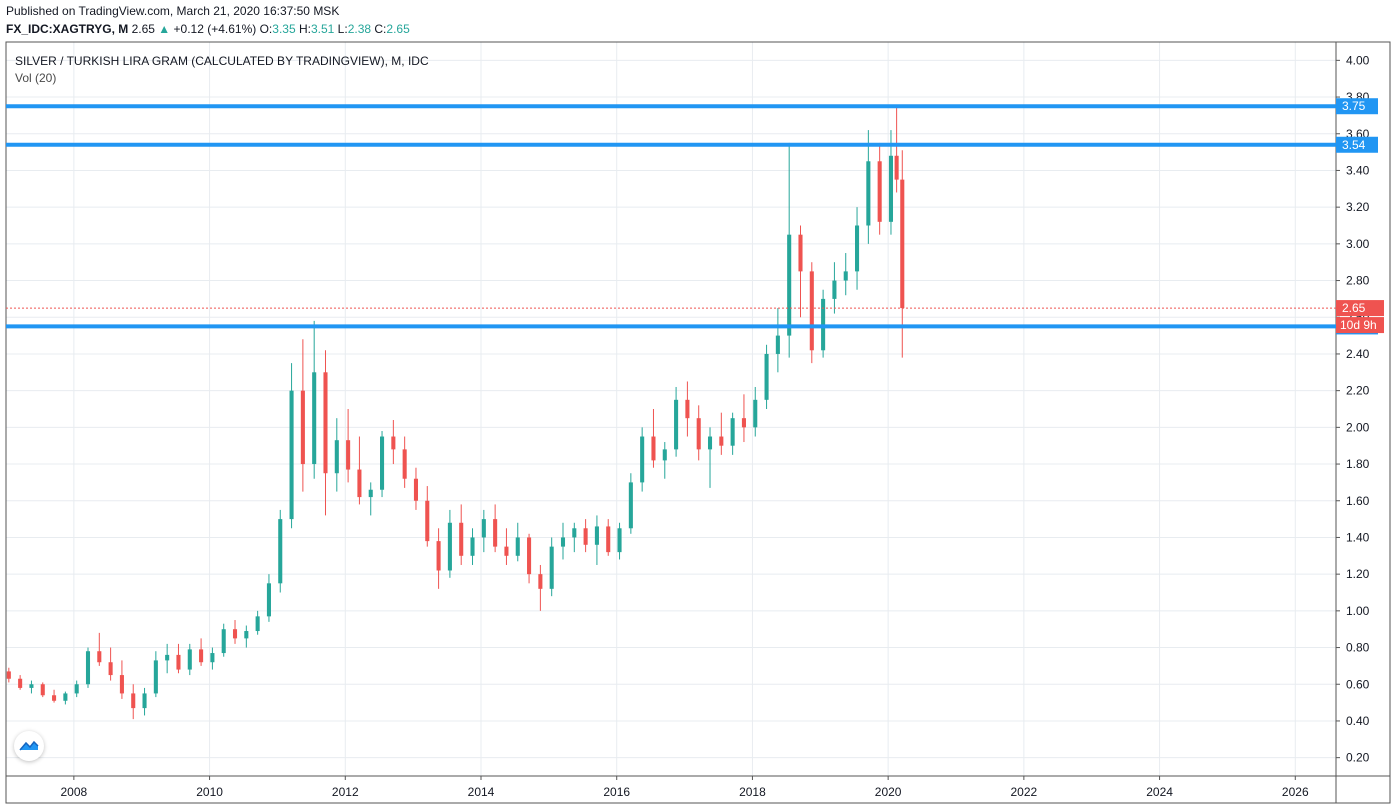 The width and height of the screenshot is (1396, 811). Describe the element at coordinates (1358, 427) in the screenshot. I see `y-tick-label: 2.00` at that location.